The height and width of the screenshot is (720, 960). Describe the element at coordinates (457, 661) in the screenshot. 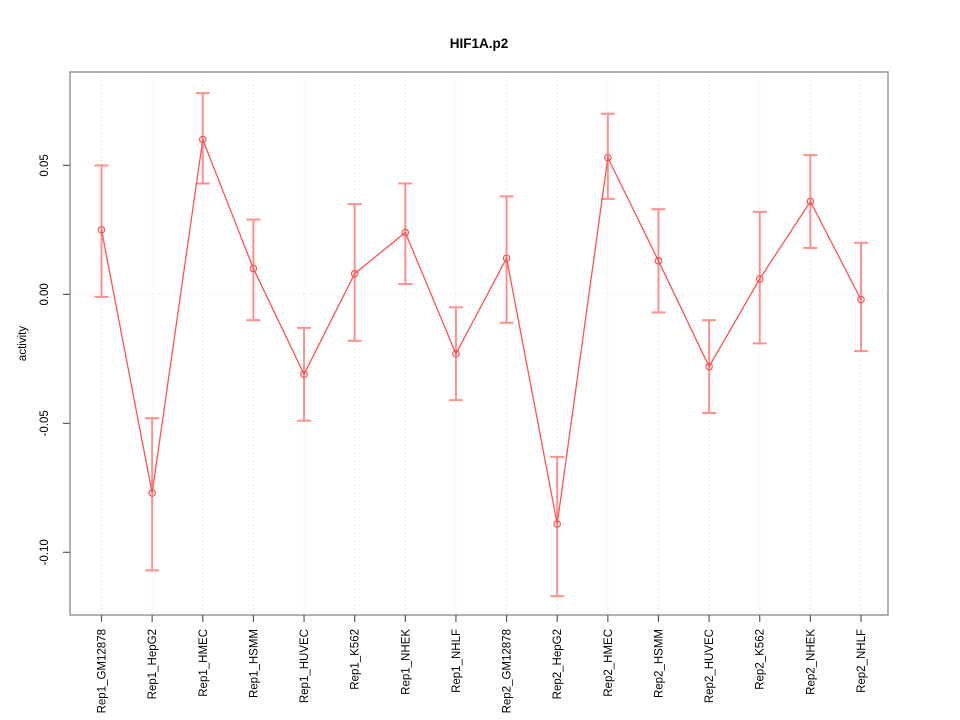

I see `x-tick-label: Rep1_NHLF` at that location.